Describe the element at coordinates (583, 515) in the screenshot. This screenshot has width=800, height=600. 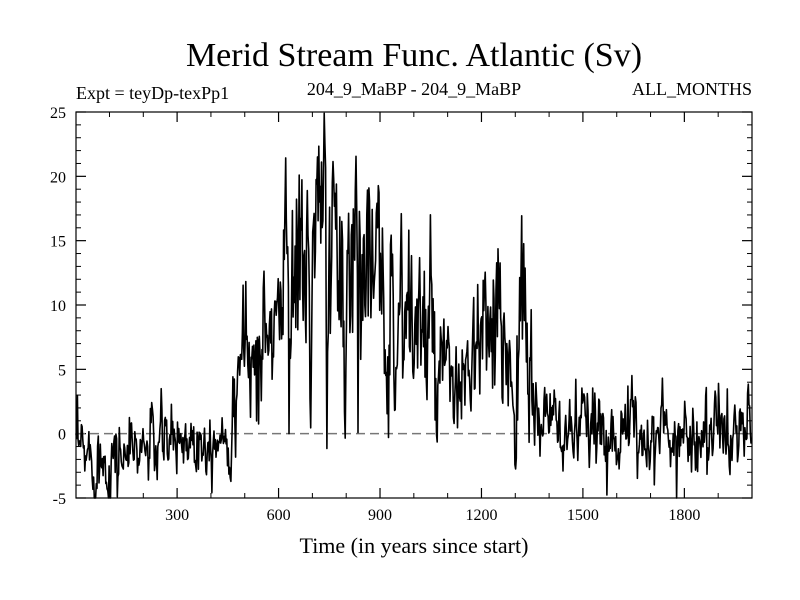
I see `x-tick-label: 1500` at that location.